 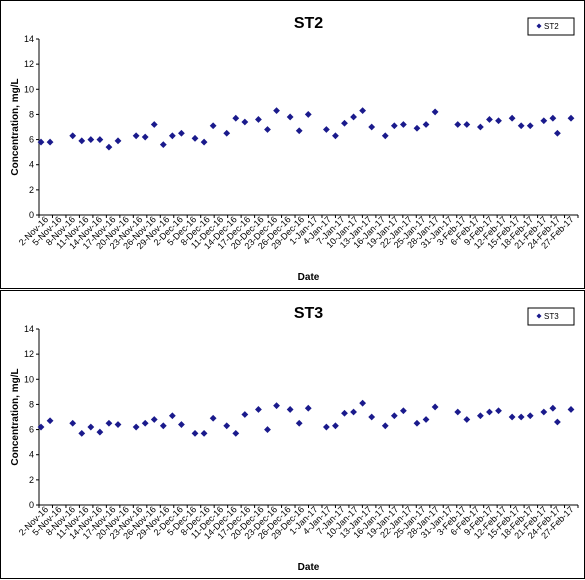 I want to click on y-tick-label: 2, so click(x=31, y=190).